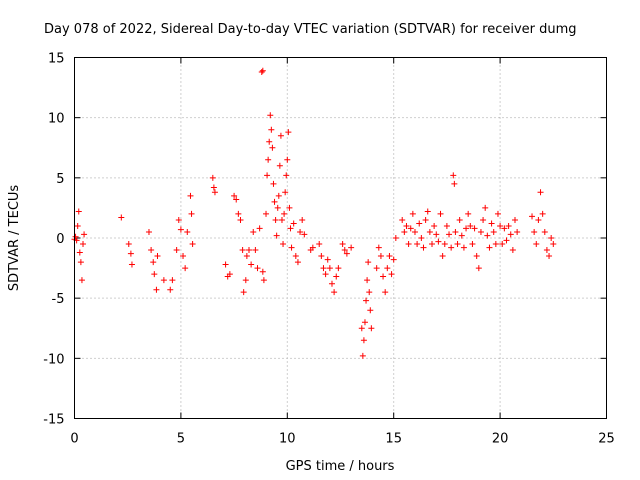 Image resolution: width=640 pixels, height=480 pixels. What do you see at coordinates (606, 439) in the screenshot?
I see `x-tick-label: 25` at bounding box center [606, 439].